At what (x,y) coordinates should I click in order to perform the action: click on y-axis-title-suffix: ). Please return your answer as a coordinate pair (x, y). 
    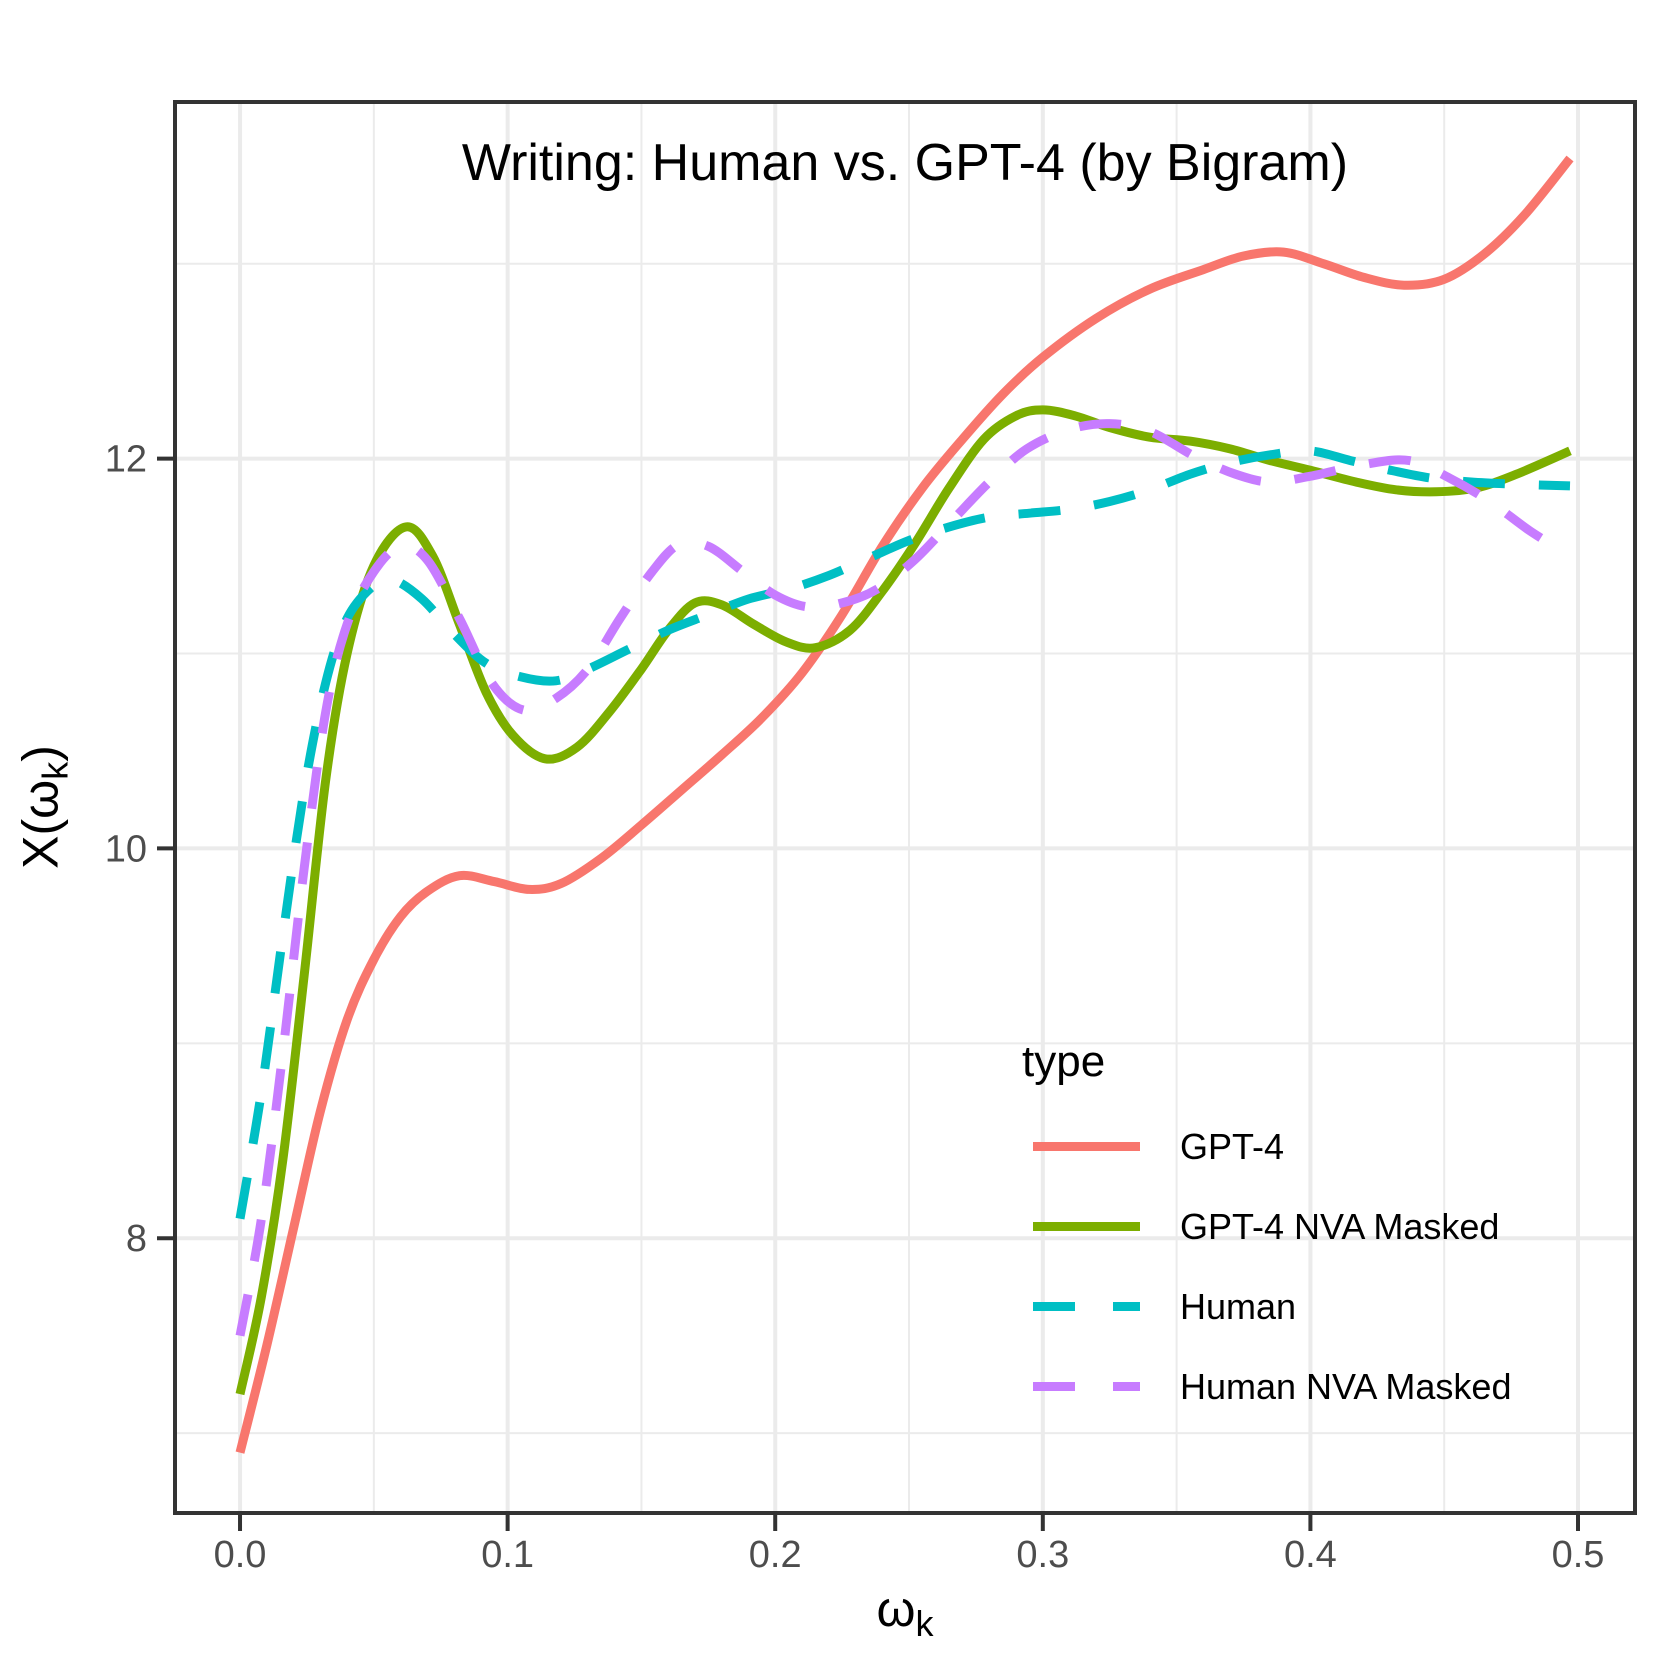
    Looking at the image, I should click on (40, 753).